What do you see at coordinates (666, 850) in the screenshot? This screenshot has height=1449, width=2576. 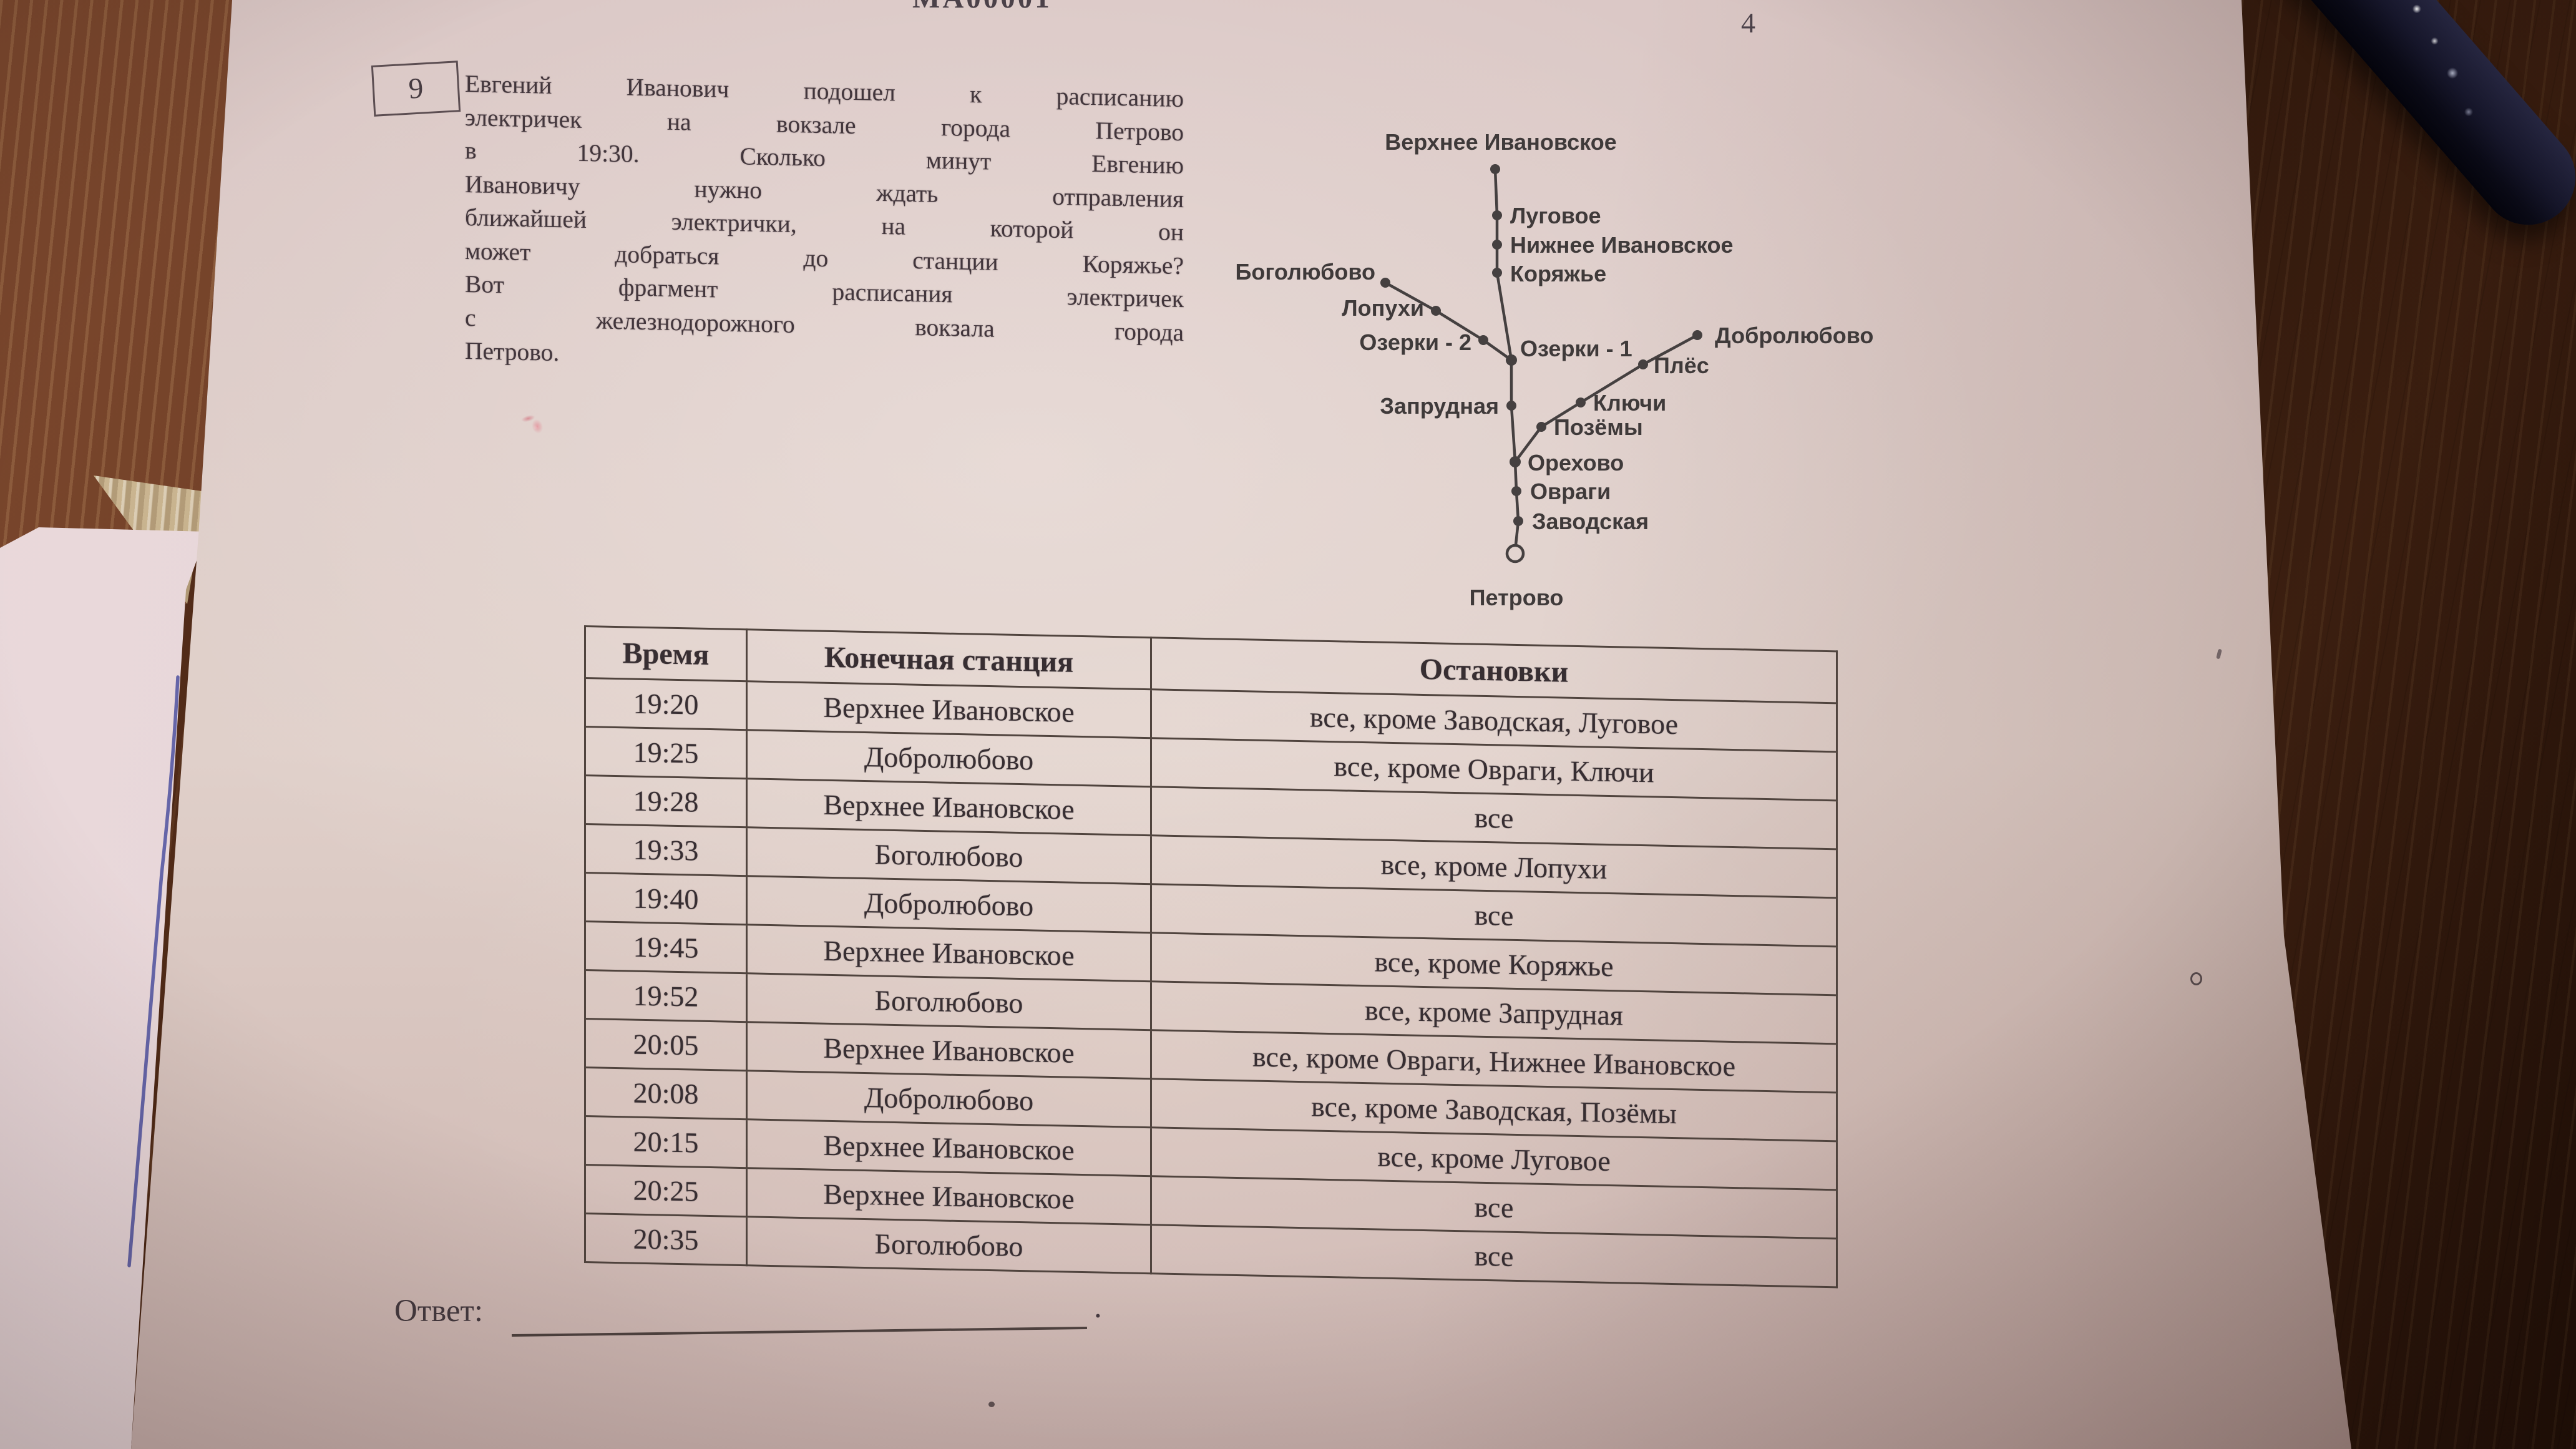 I see `time-cell: 19:33` at bounding box center [666, 850].